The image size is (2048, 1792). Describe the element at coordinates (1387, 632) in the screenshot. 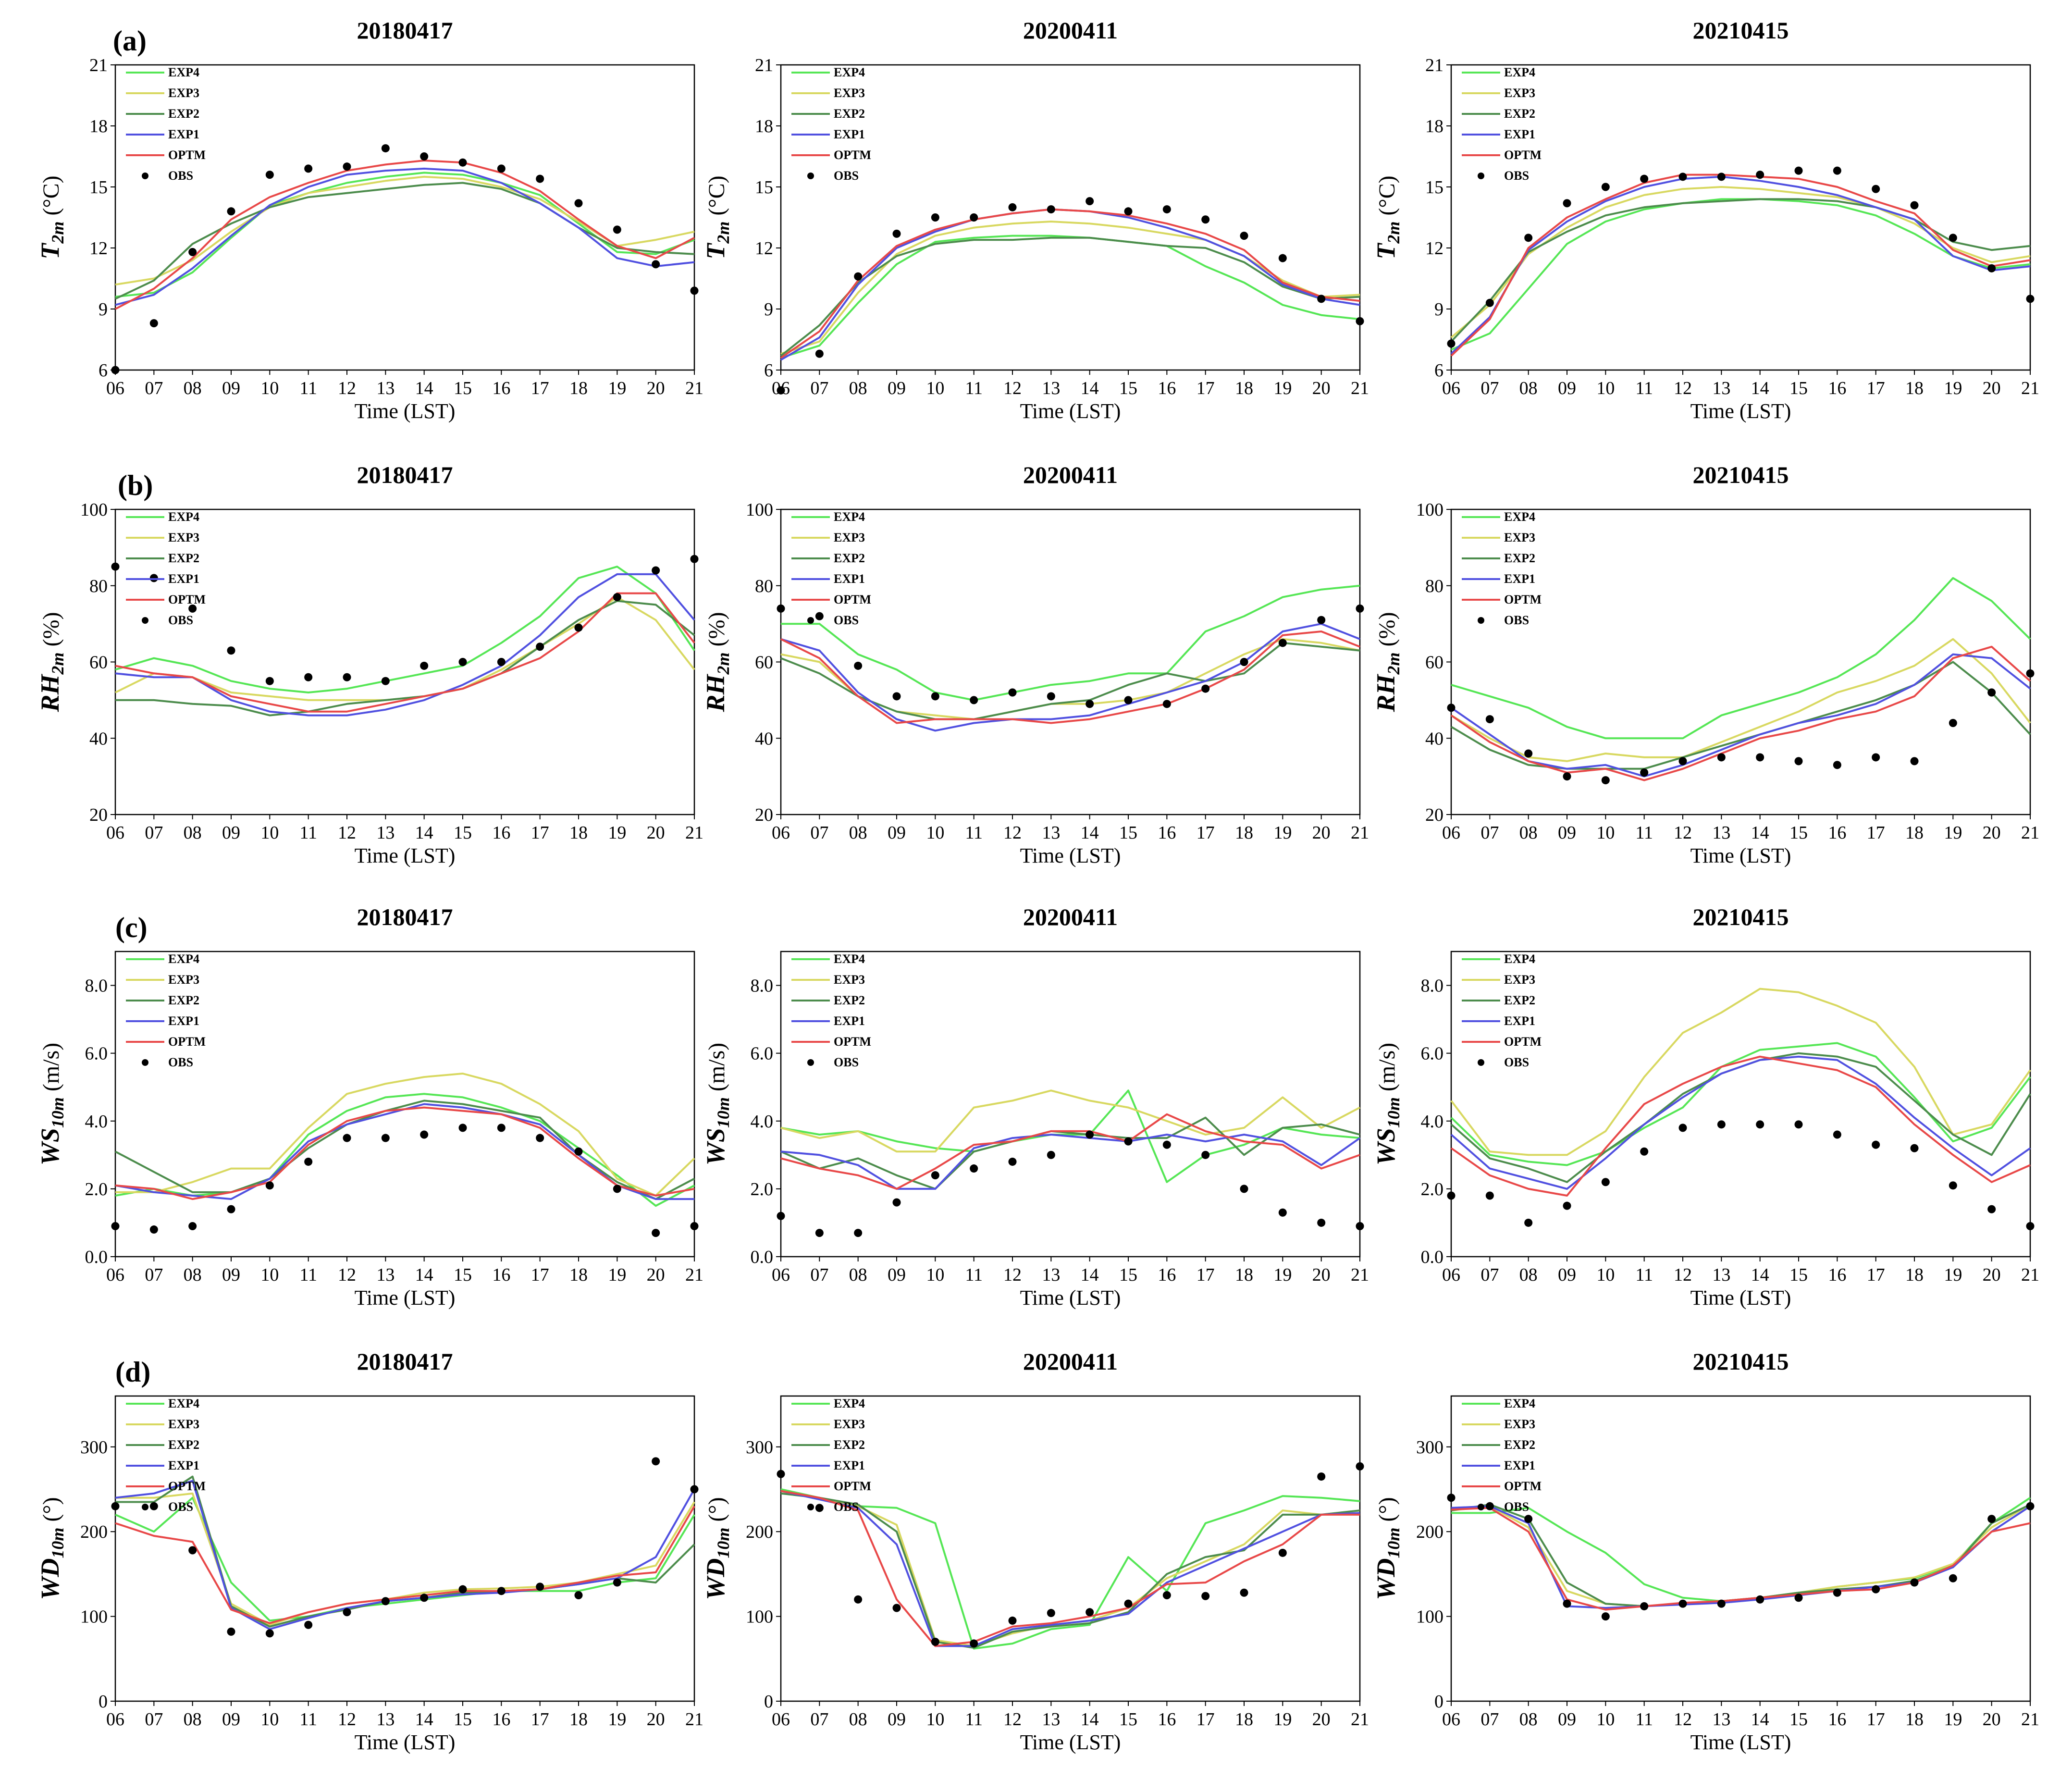

I see `y-label-unit: (%)` at that location.